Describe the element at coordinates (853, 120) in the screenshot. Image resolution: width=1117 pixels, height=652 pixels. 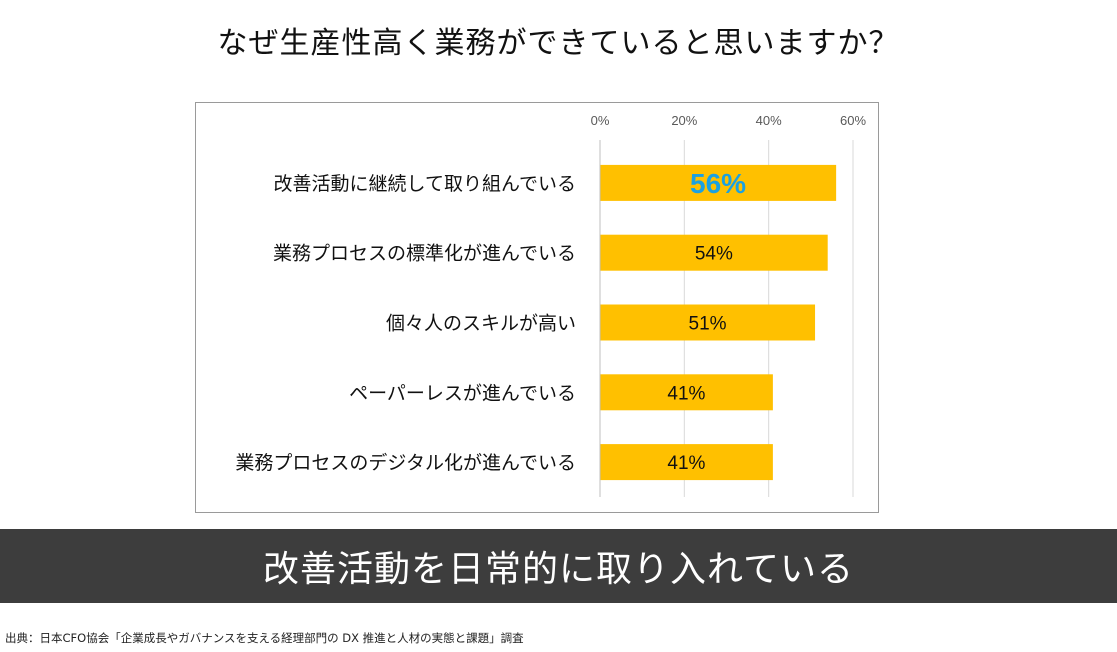
I see `x-tick-label: 60%` at that location.